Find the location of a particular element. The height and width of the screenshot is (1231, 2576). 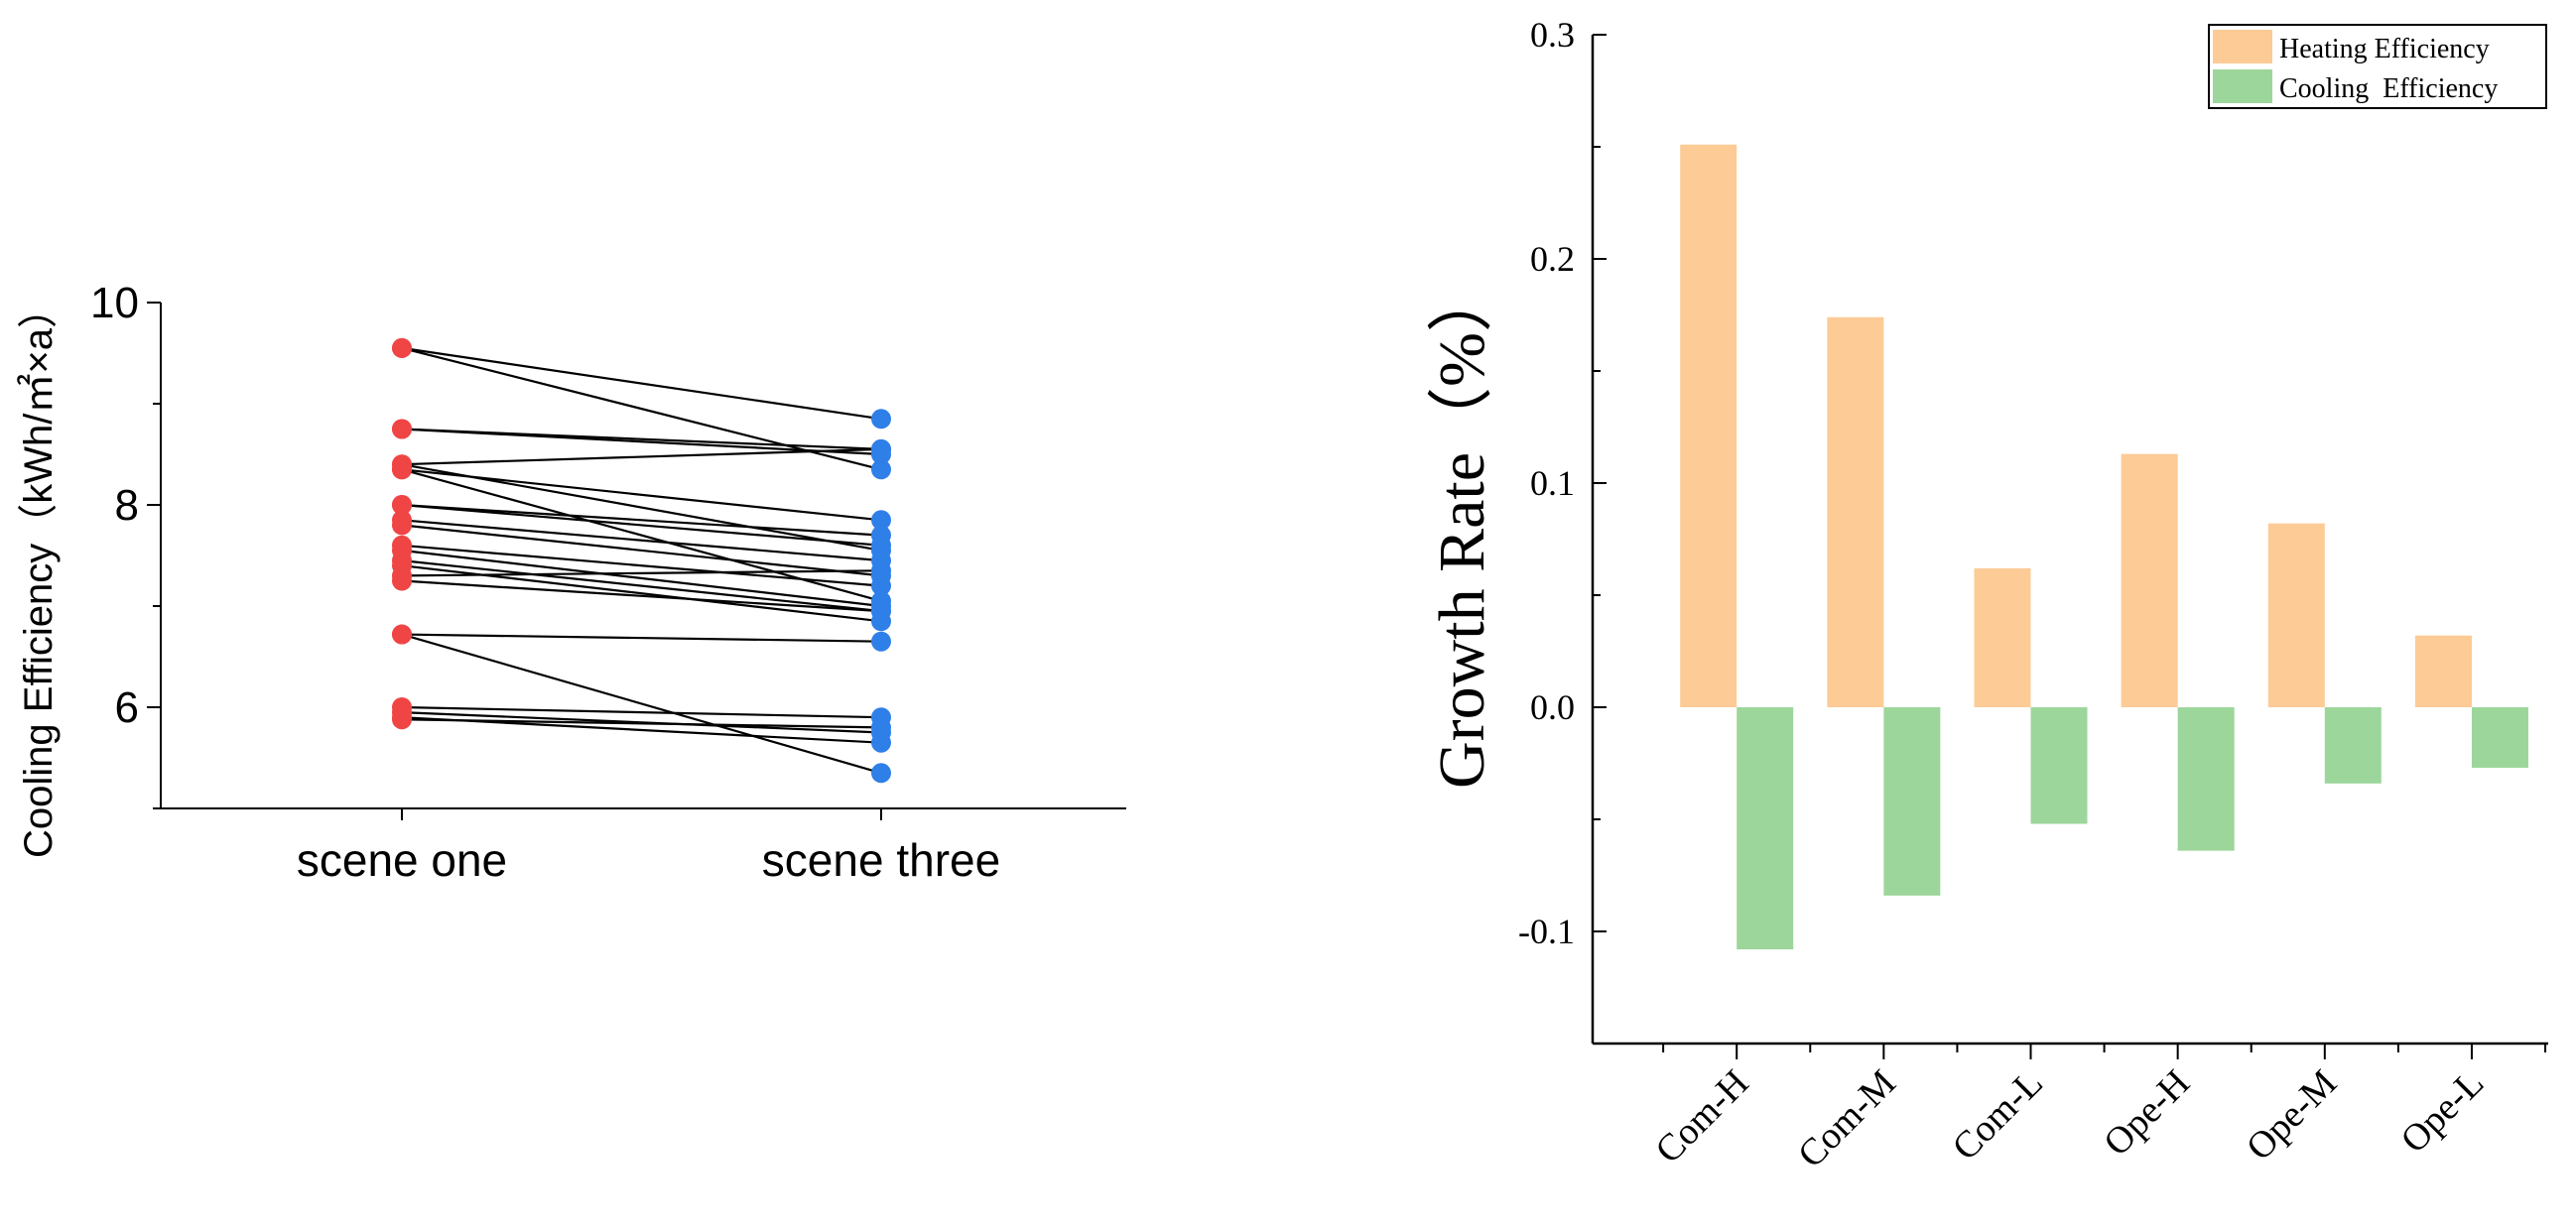

bar-heating-ope-h is located at coordinates (2150, 580).